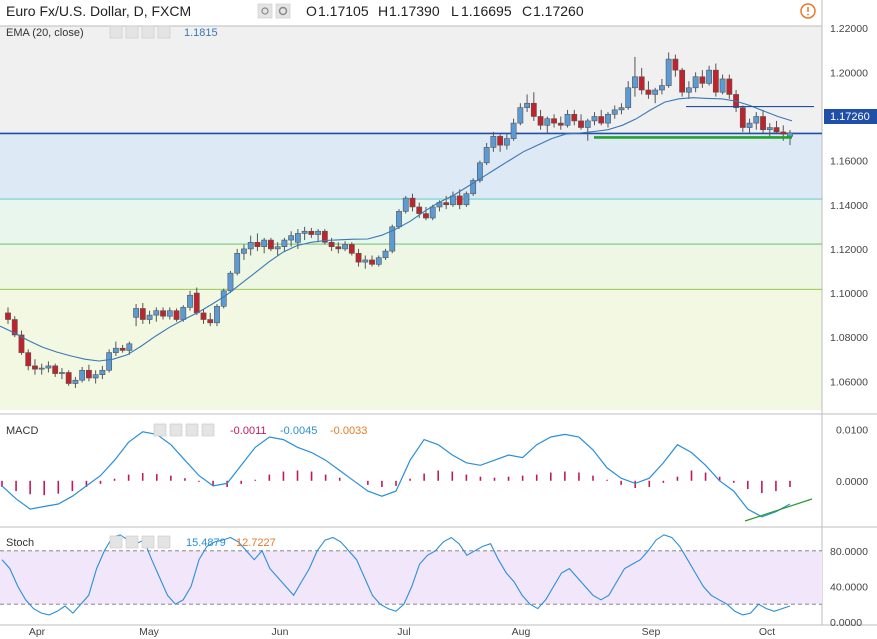 This screenshot has height=639, width=877. What do you see at coordinates (148, 32) in the screenshot?
I see `ema-plus-icon` at bounding box center [148, 32].